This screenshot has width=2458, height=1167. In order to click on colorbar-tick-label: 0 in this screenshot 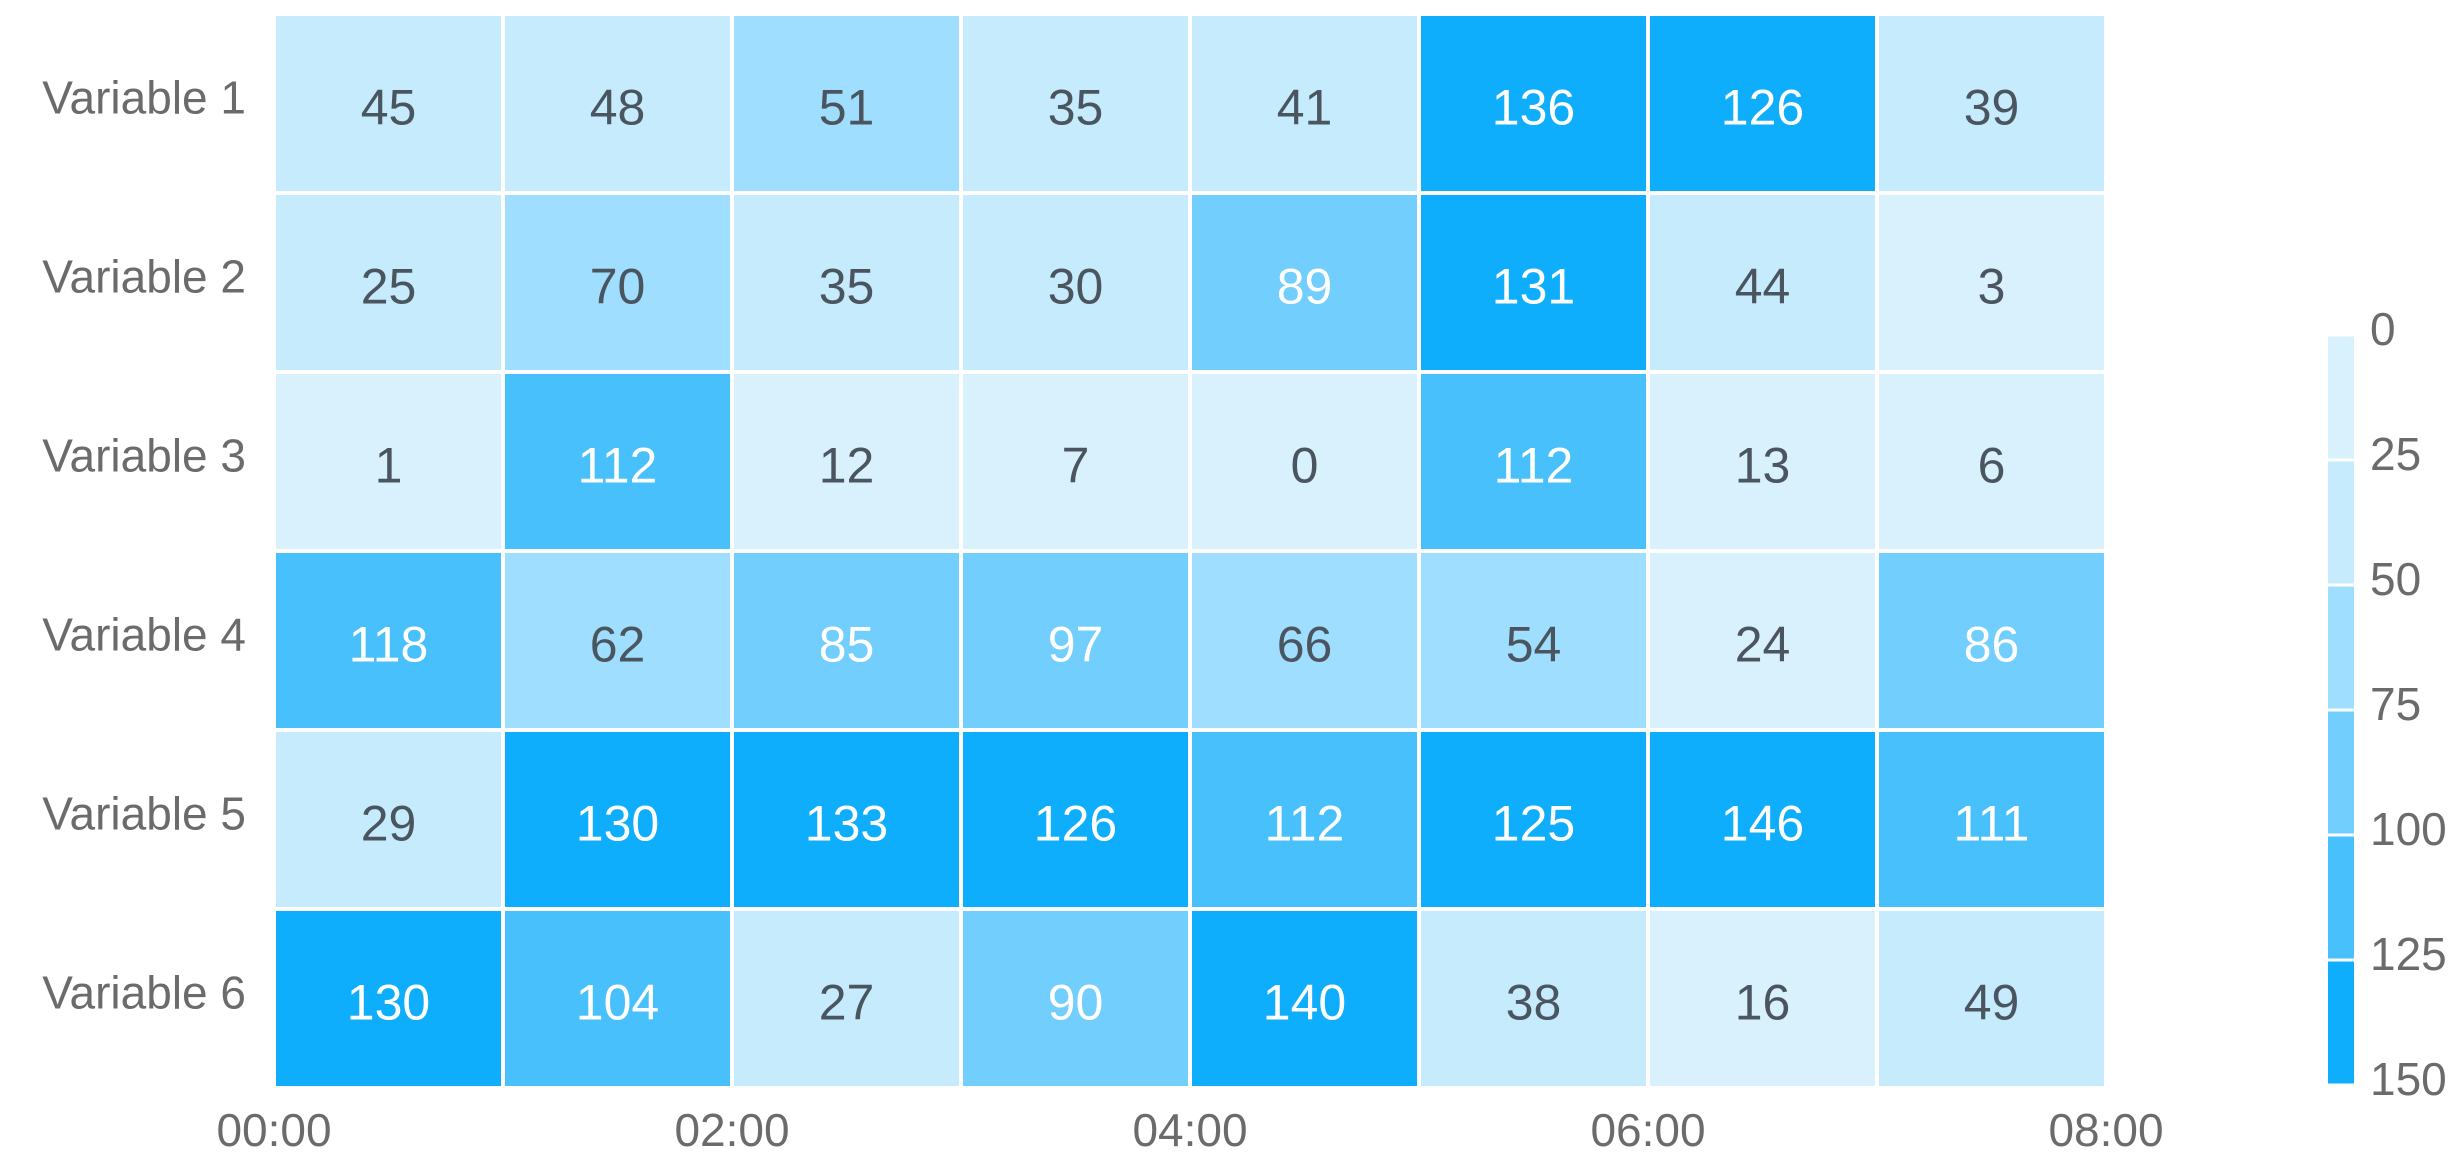, I will do `click(2383, 329)`.